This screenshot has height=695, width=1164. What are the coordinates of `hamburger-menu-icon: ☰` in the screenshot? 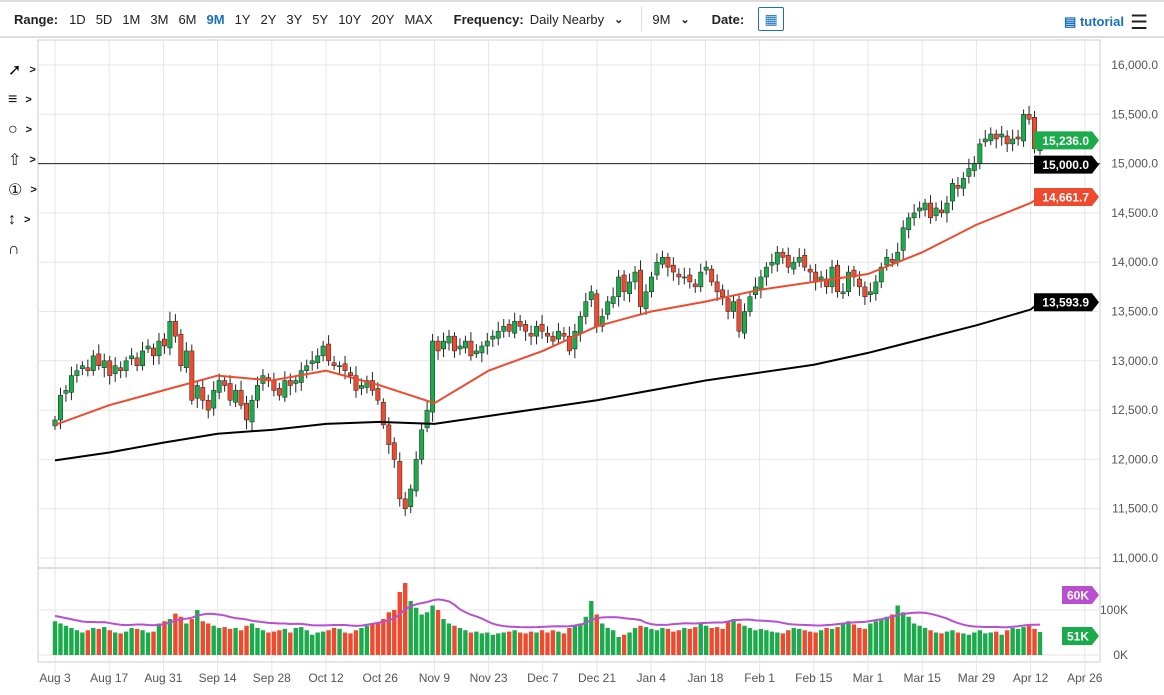 It's located at (1139, 23).